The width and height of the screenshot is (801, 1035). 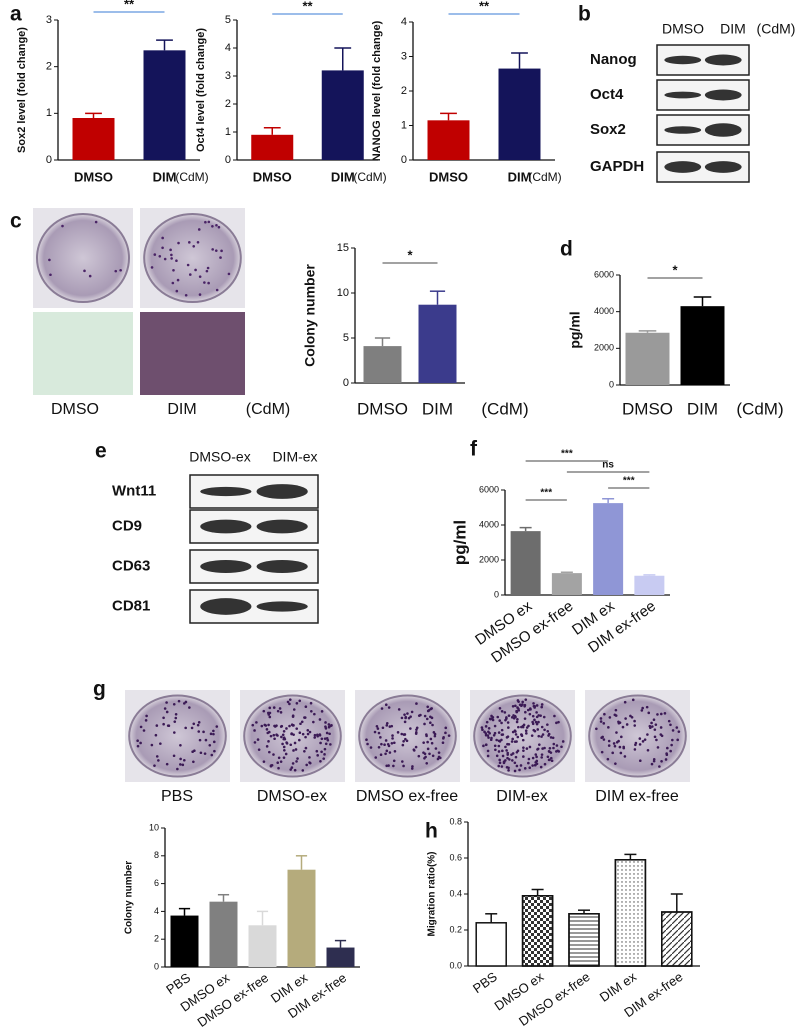 What do you see at coordinates (228, 20) in the screenshot?
I see `y-tick-label: 5` at bounding box center [228, 20].